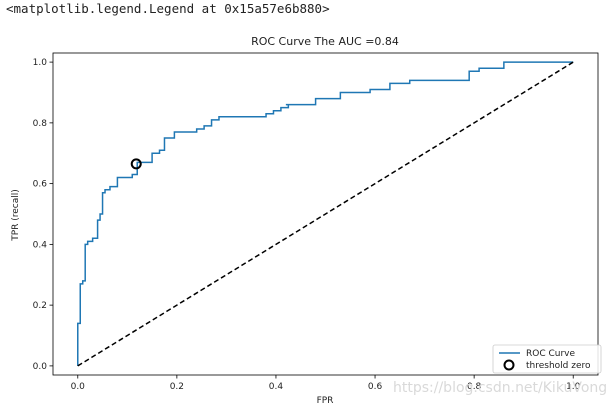 This screenshot has height=407, width=614. Describe the element at coordinates (550, 354) in the screenshot. I see `legend-roc-curve-label: ROC Curve` at that location.